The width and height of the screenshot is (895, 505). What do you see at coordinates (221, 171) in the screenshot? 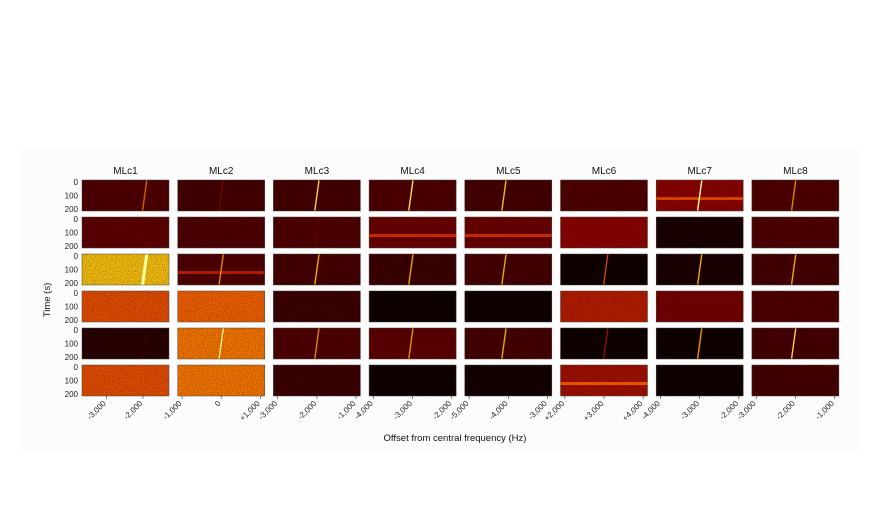
I see `column-title-mlc2: MLc2` at bounding box center [221, 171].